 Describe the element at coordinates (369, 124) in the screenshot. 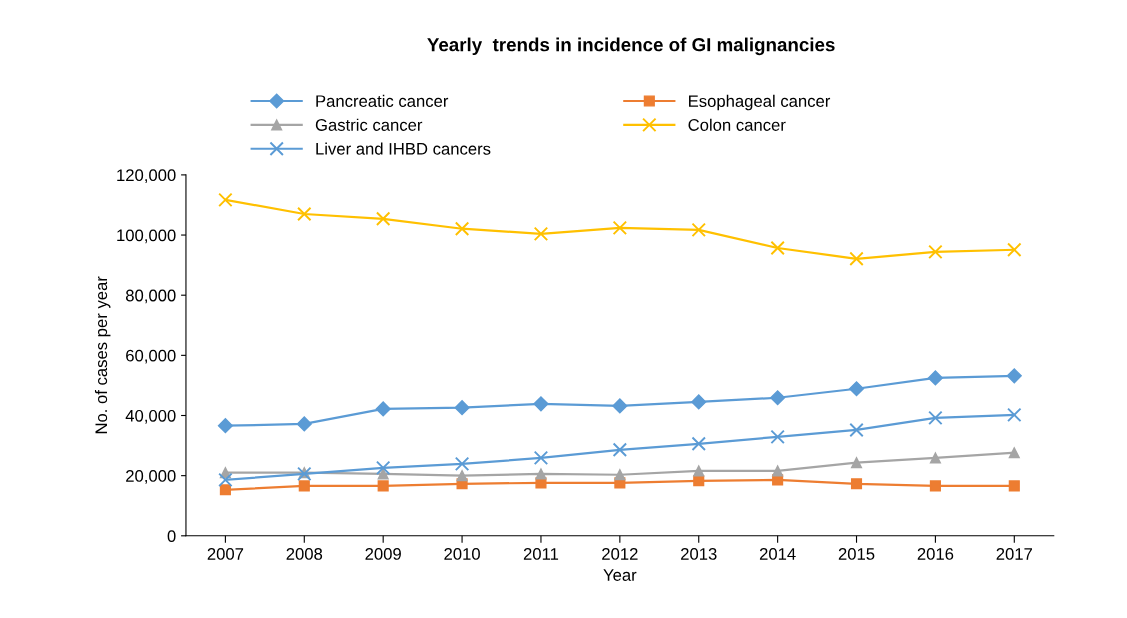

I see `legend-label: Gastric cancer` at that location.